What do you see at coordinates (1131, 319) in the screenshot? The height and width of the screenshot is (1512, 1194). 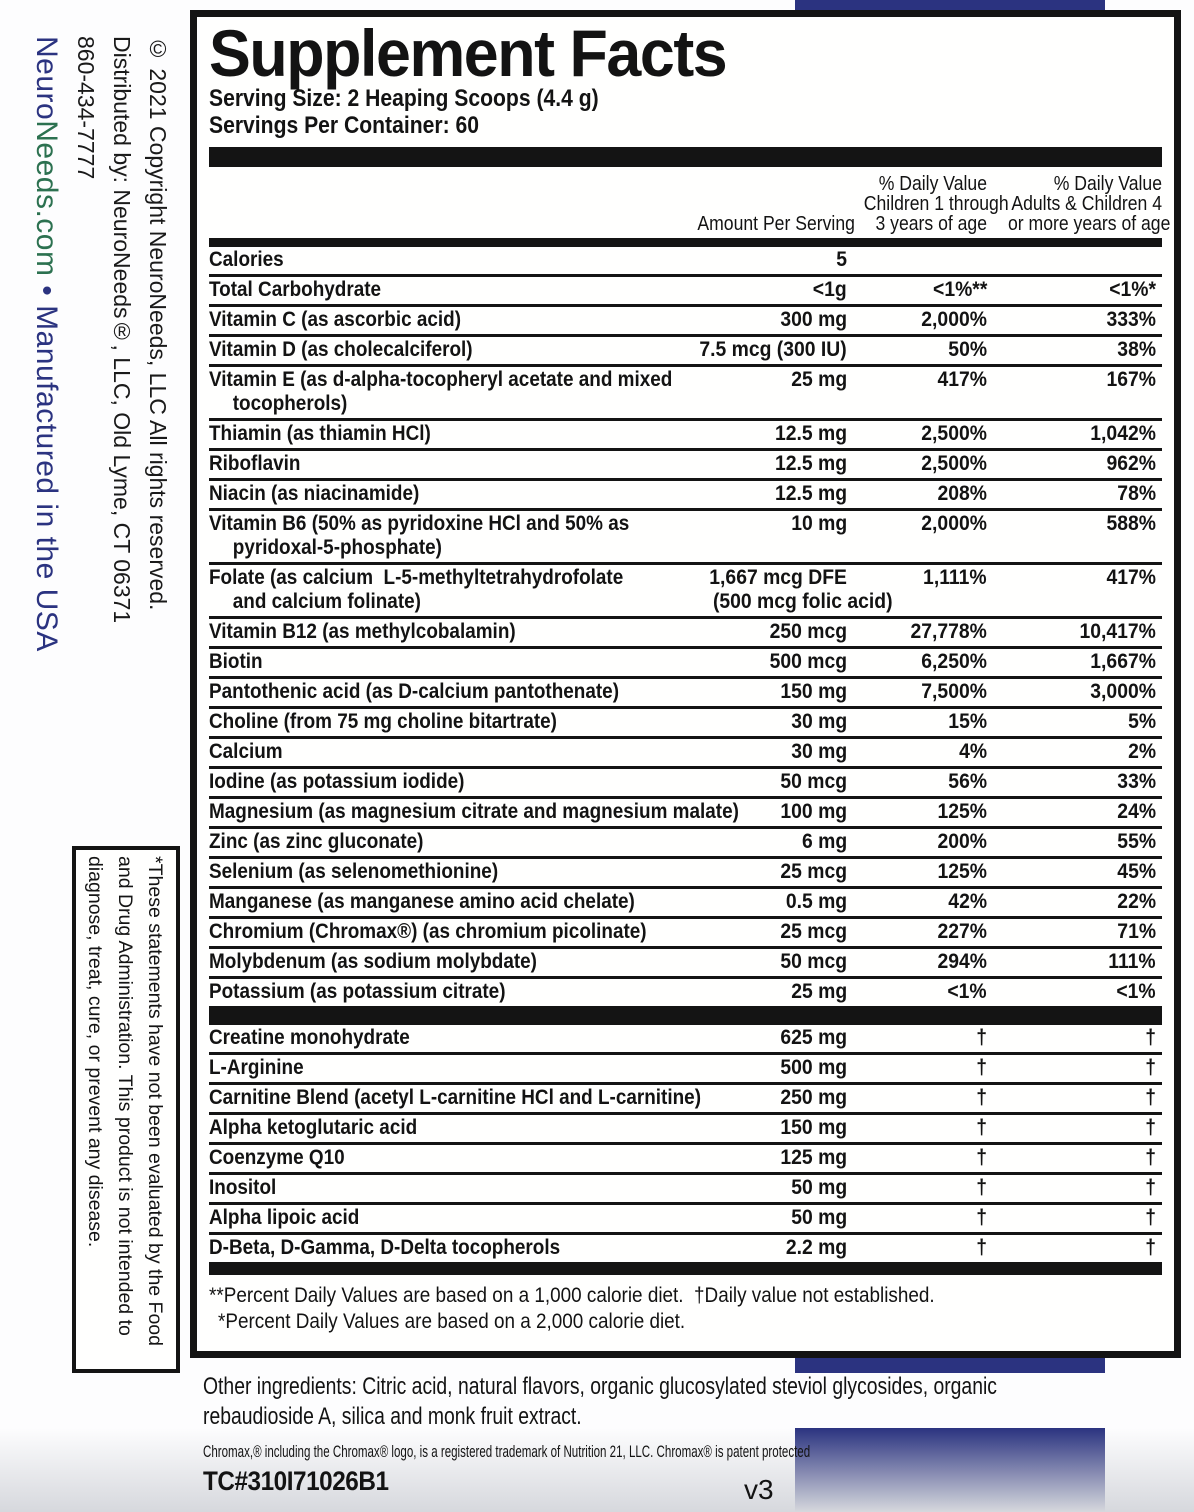 I see `dv-adults-value: 333%` at bounding box center [1131, 319].